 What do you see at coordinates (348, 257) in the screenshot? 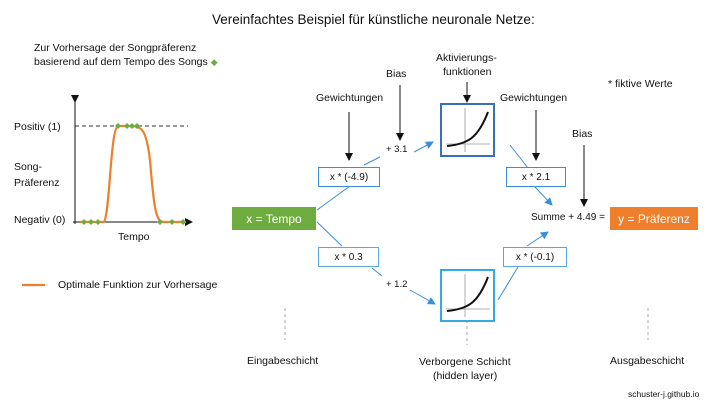
I see `weight-op-w2: x * 0.3` at bounding box center [348, 257].